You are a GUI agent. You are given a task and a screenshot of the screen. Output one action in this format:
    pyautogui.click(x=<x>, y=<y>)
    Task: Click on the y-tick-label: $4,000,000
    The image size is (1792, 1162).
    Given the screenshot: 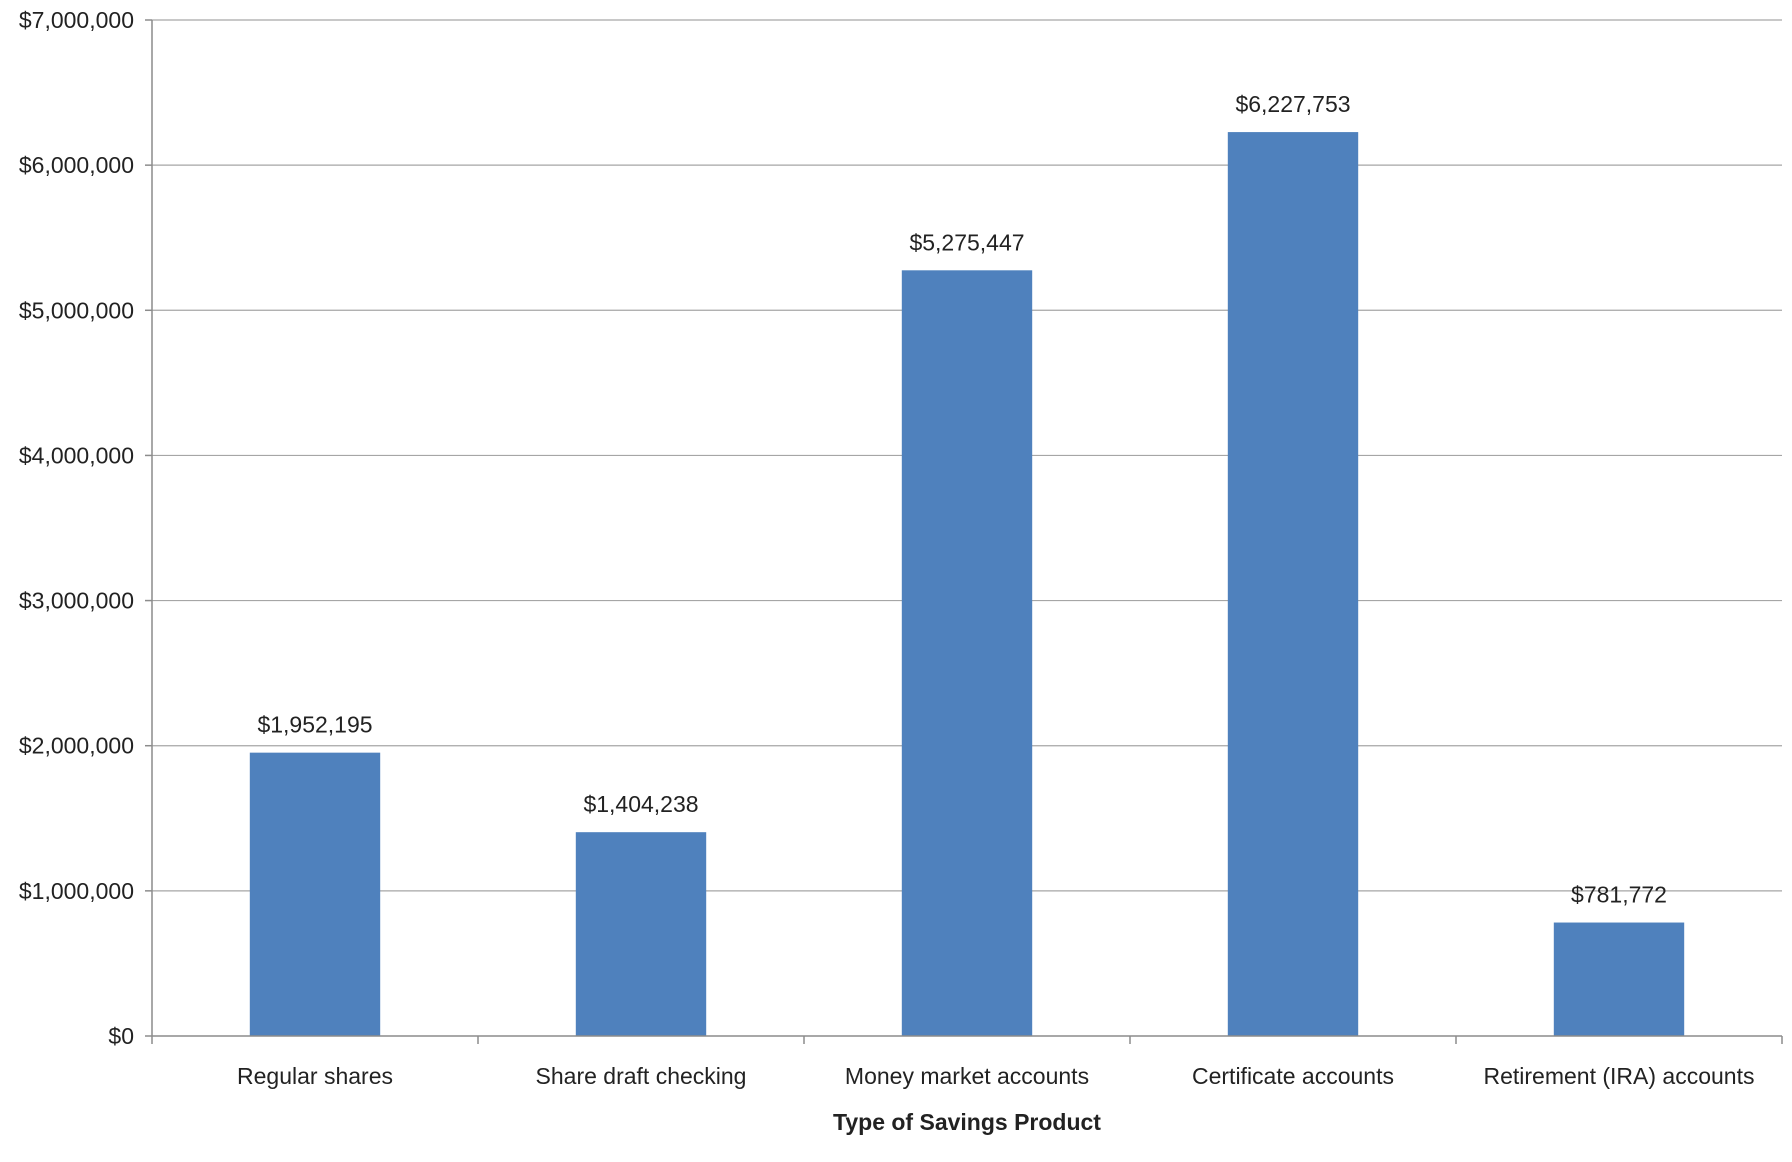 What is the action you would take?
    pyautogui.click(x=76, y=455)
    